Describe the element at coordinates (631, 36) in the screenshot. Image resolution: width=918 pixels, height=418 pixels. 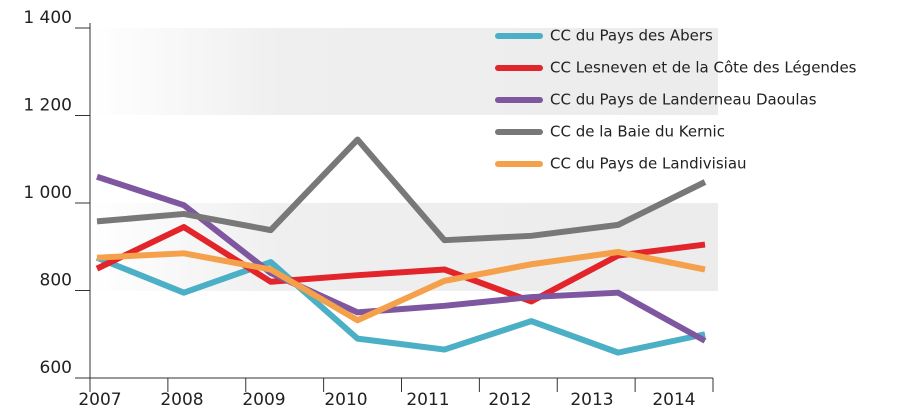
I see `legend-label: CC du Pays des Abers` at that location.